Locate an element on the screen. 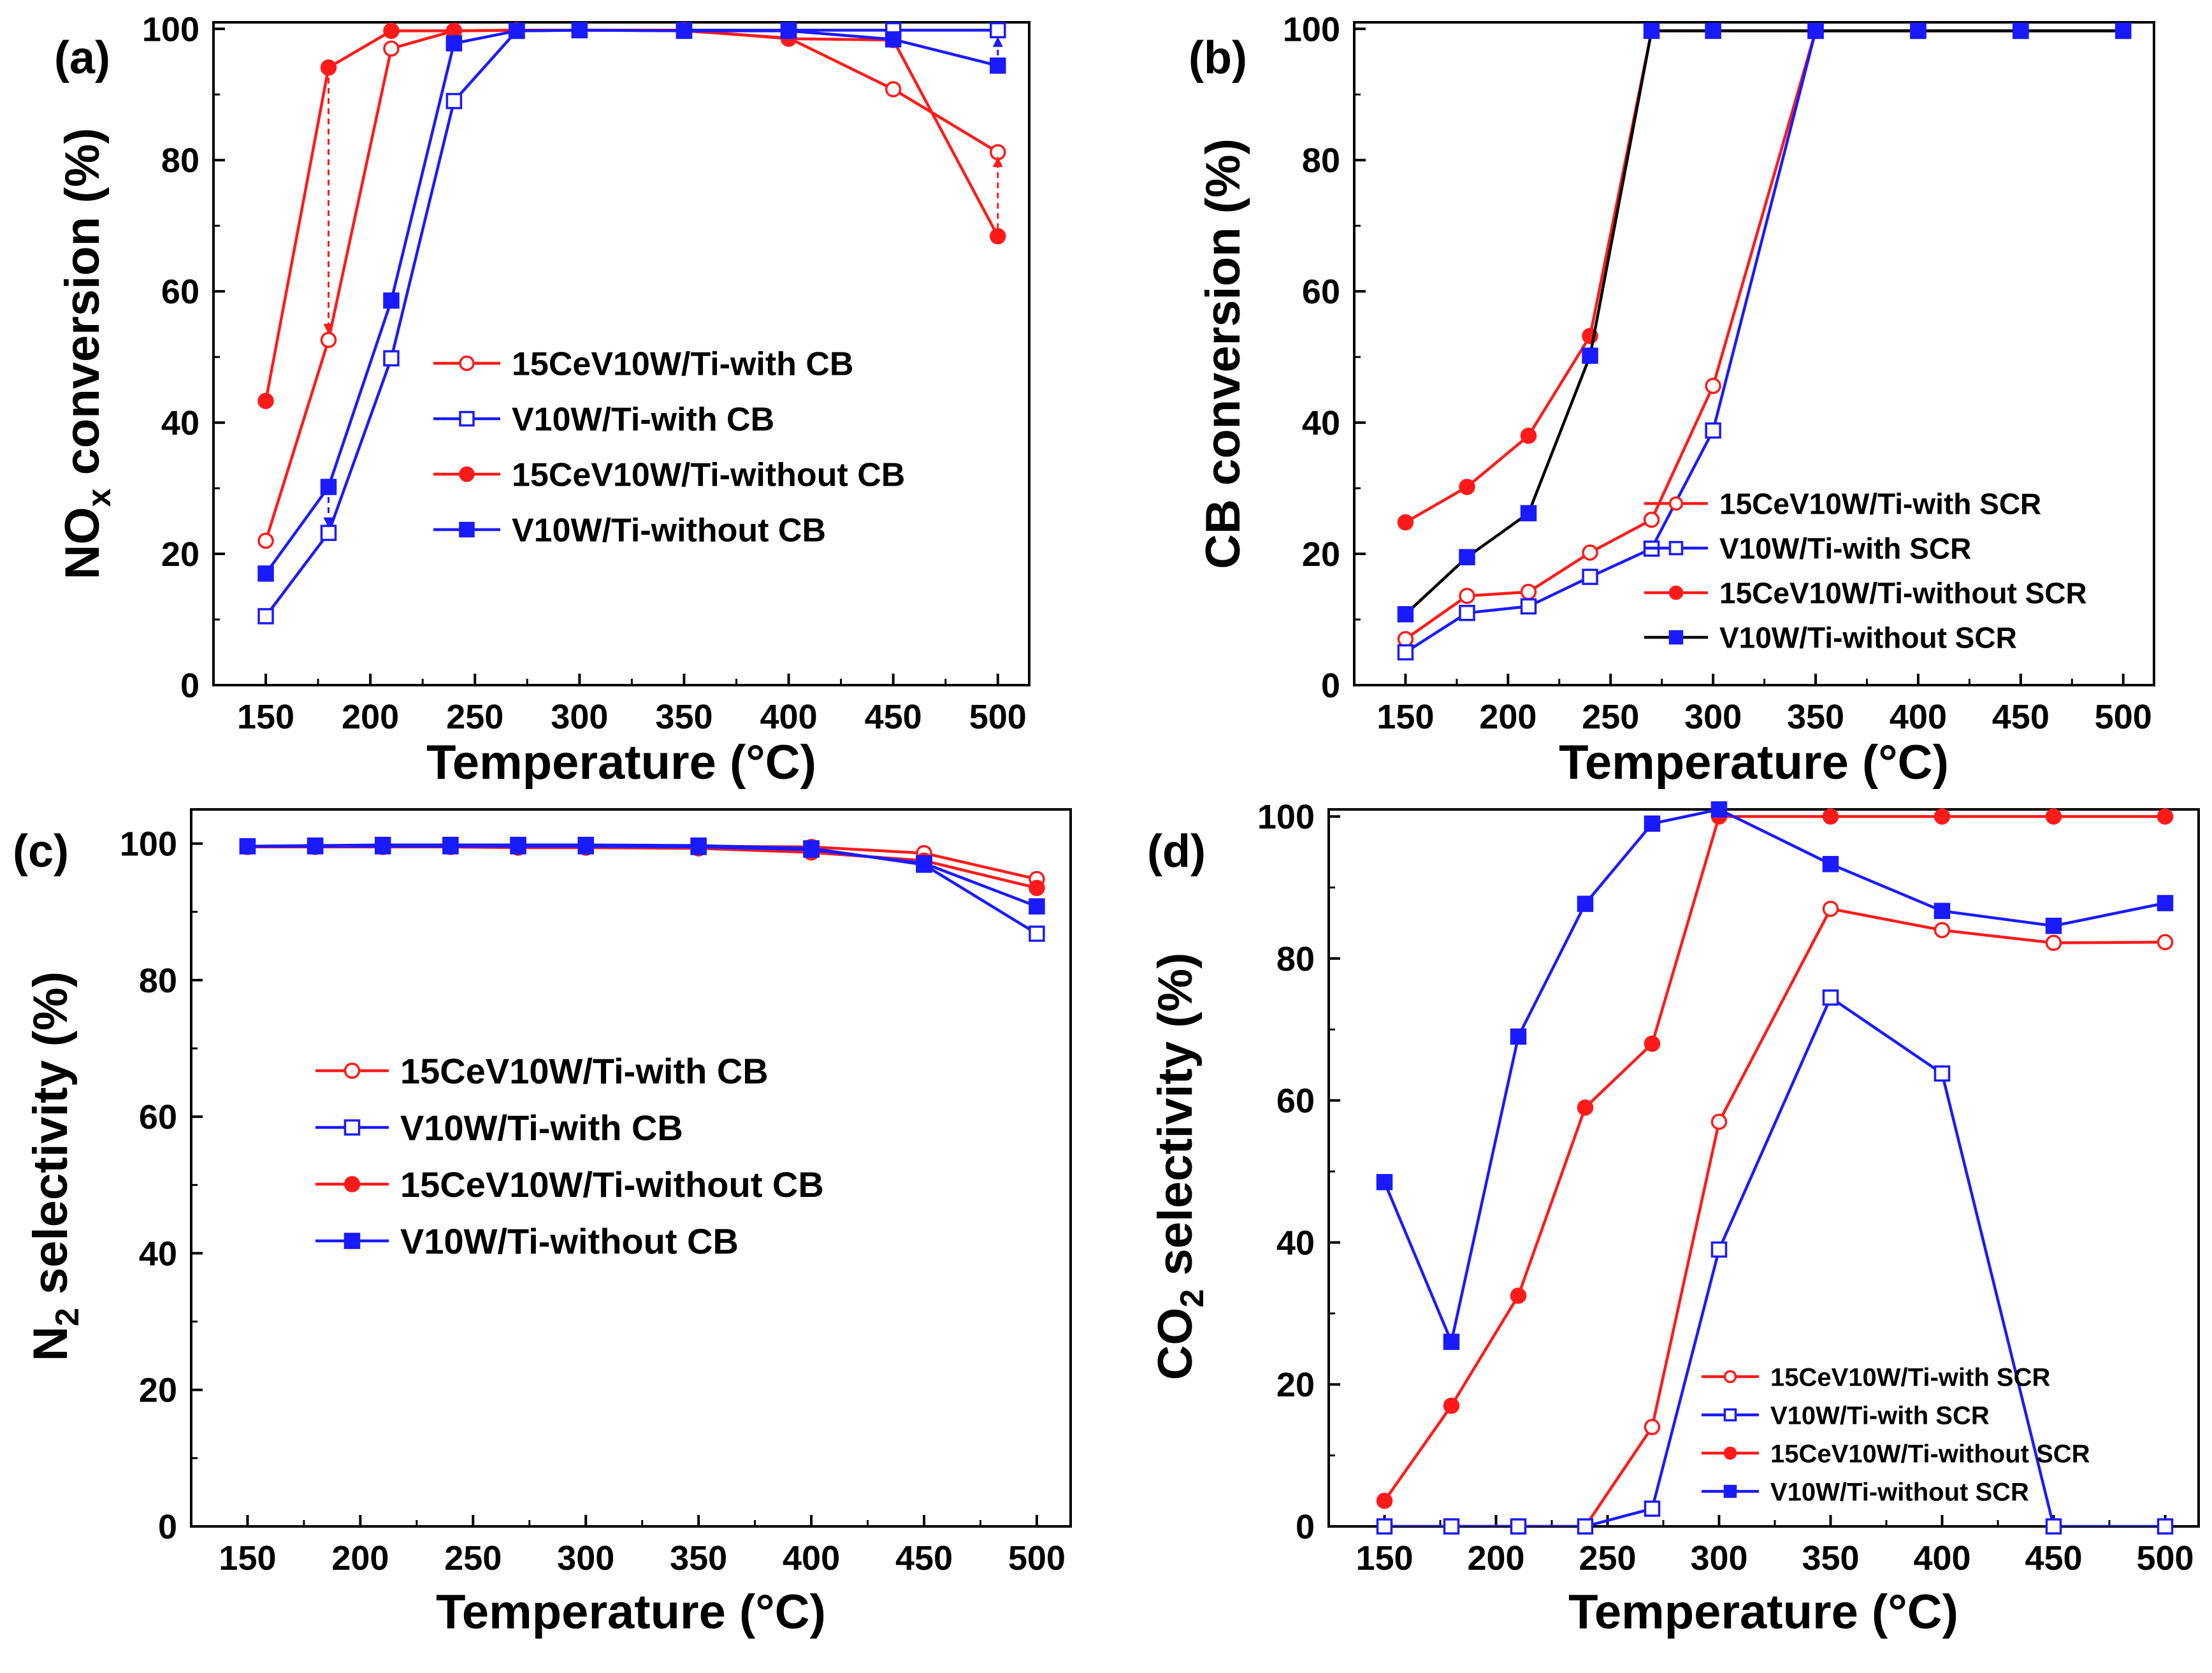 The height and width of the screenshot is (1673, 2212). plot-frame is located at coordinates (621, 353).